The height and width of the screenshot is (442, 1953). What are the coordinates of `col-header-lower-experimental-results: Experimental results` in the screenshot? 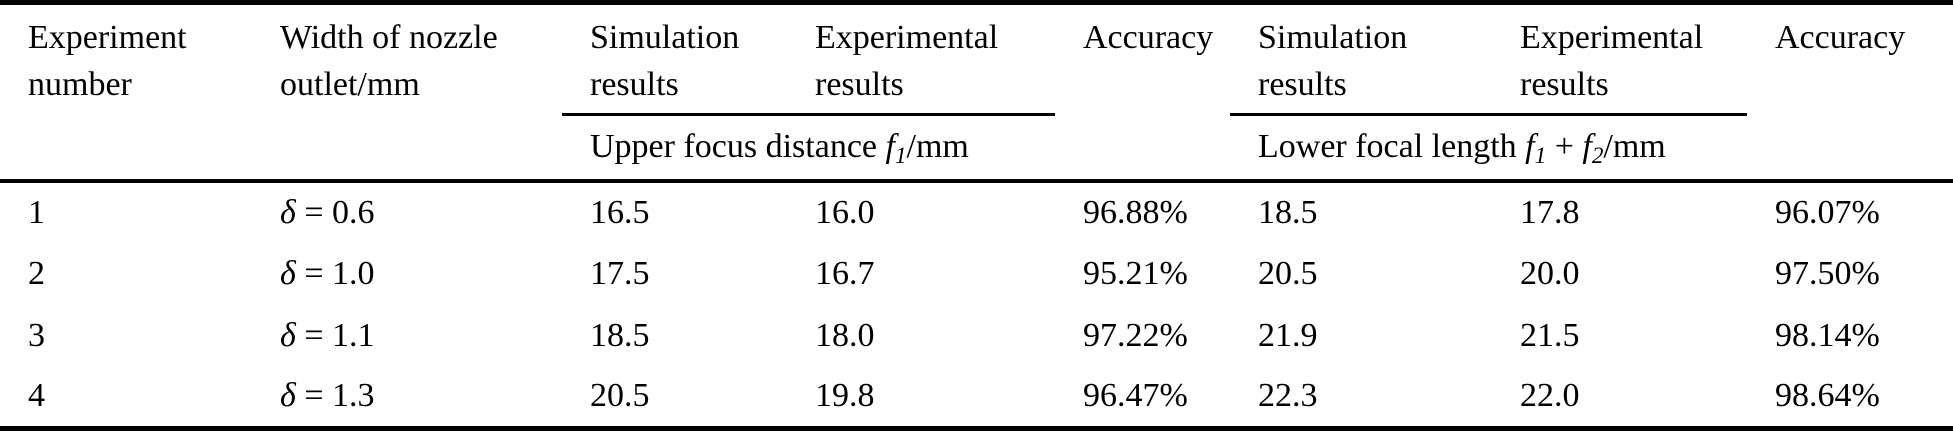 It's located at (1619, 59).